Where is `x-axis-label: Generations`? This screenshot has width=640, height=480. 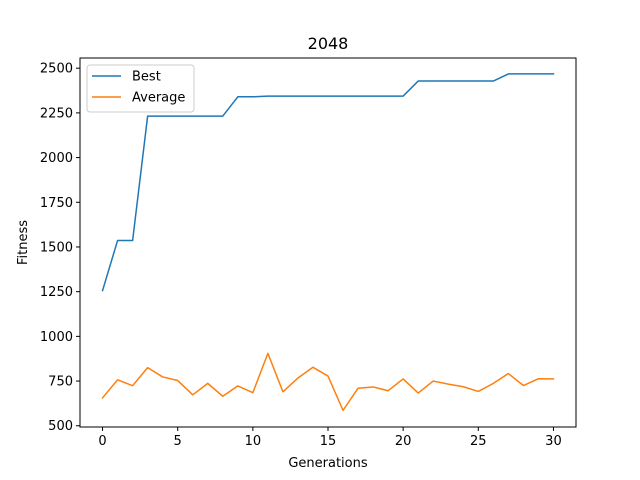
x-axis-label: Generations is located at coordinates (328, 463).